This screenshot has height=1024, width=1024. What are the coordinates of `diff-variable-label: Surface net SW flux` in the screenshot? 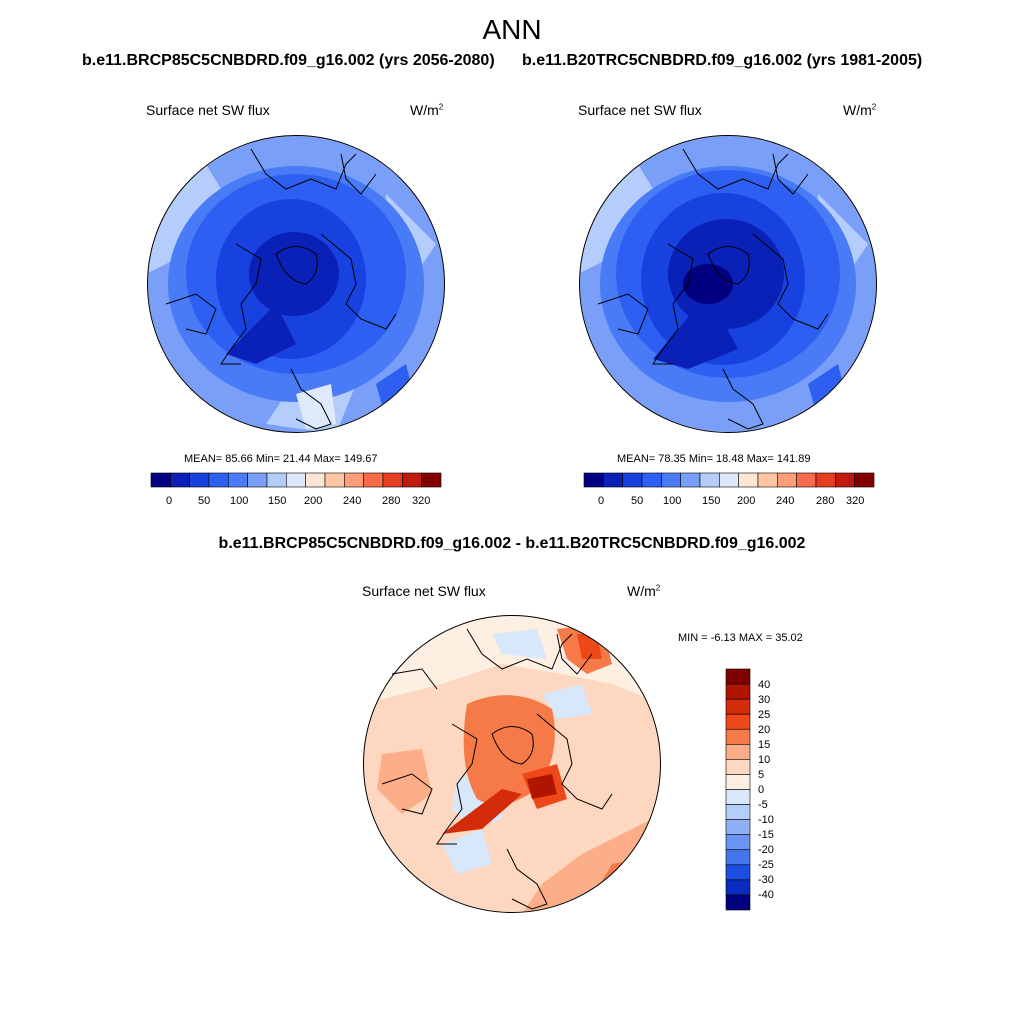 It's located at (424, 591).